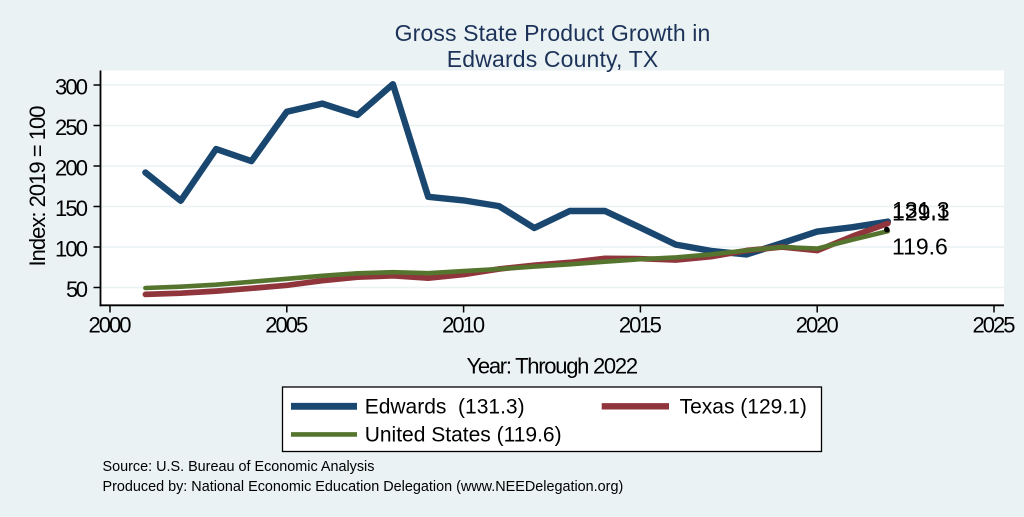 This screenshot has height=517, width=1024. Describe the element at coordinates (445, 406) in the screenshot. I see `svg-text: Edwards (131.3)` at that location.